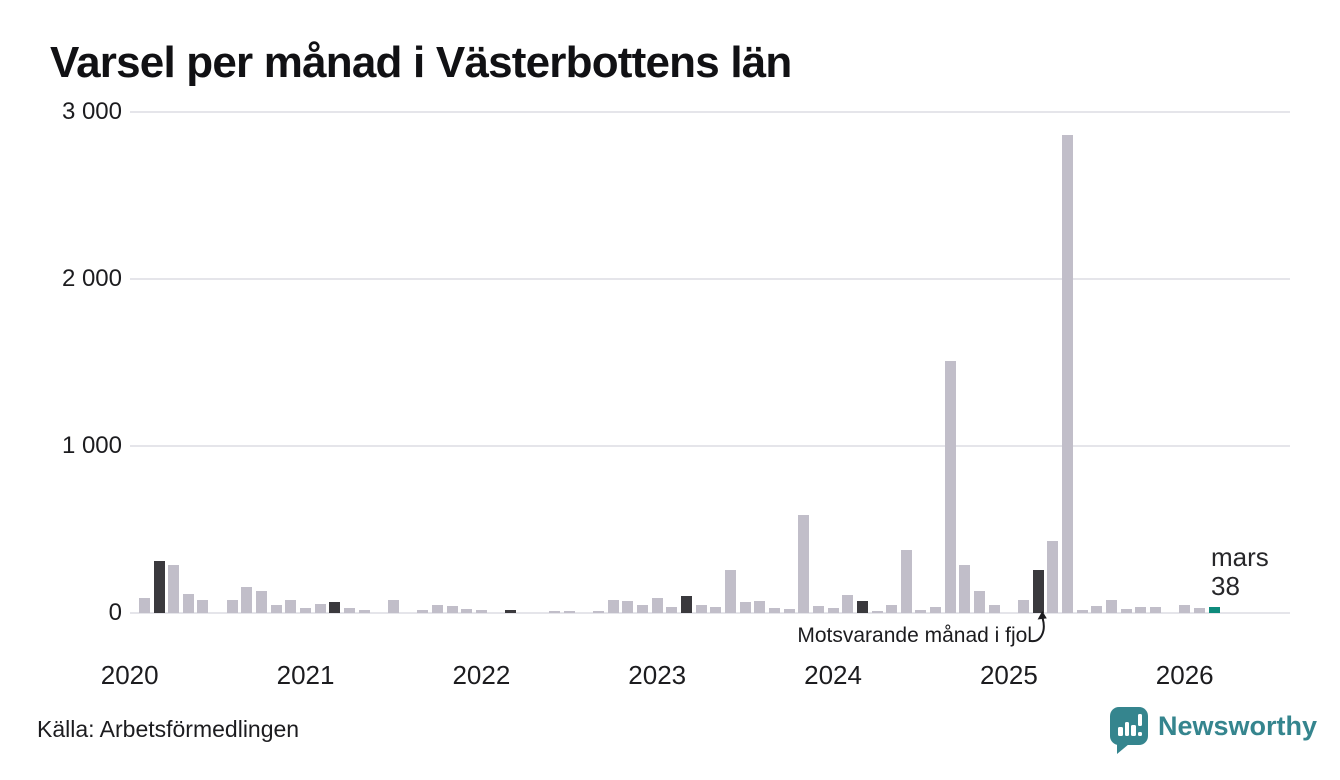  I want to click on source-credit: Källa: Arbetsförmedlingen, so click(168, 729).